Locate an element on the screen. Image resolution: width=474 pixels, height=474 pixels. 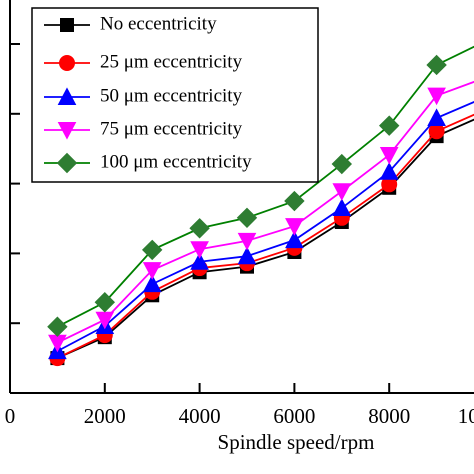
x-tick-label: 6000 is located at coordinates (294, 416).